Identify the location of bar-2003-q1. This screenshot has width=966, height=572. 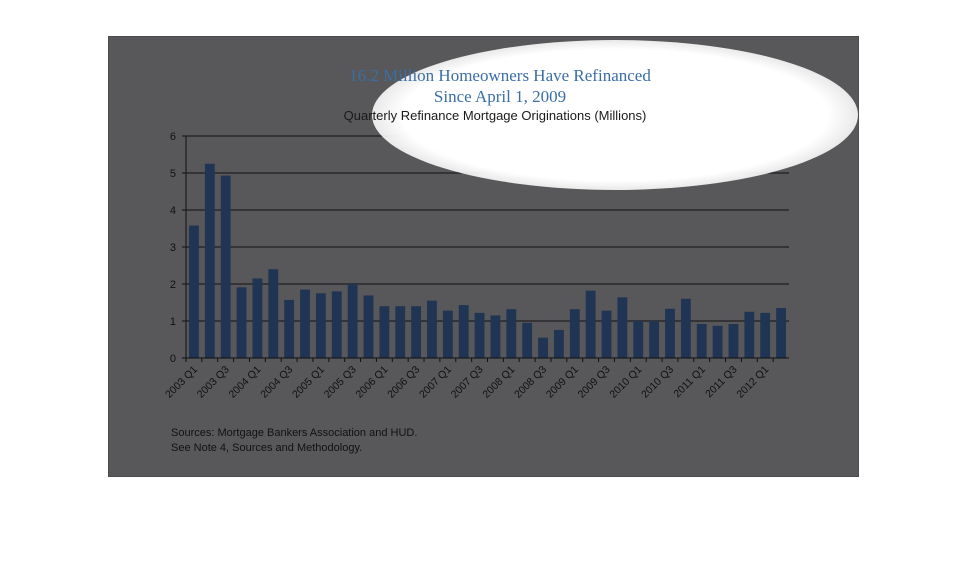
(194, 291).